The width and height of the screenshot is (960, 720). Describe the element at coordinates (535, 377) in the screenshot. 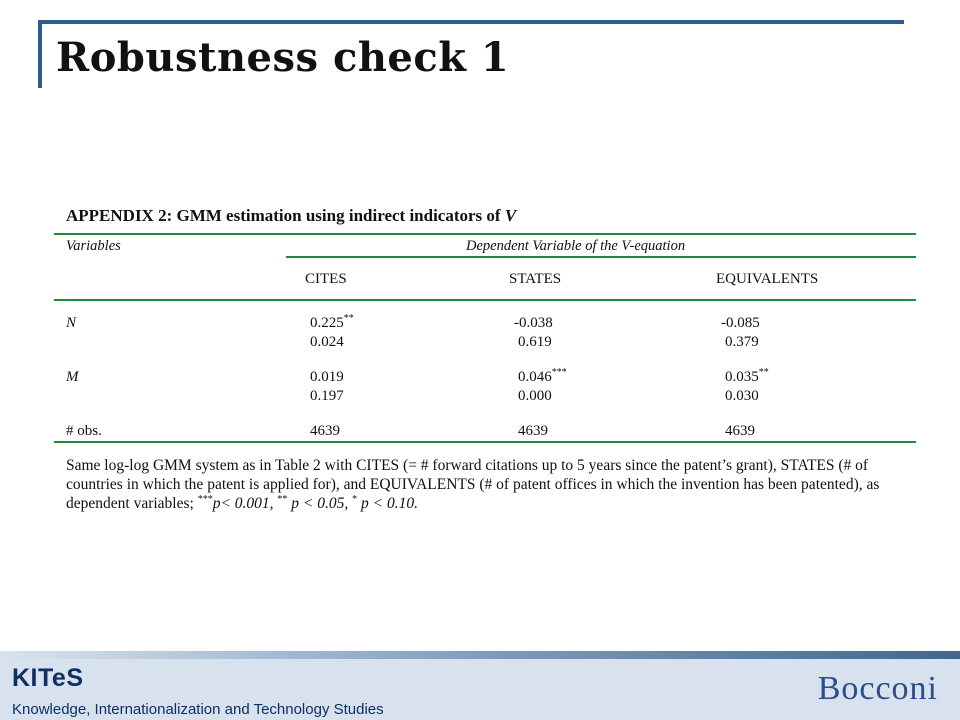

I see `coef-value: 0.046` at that location.